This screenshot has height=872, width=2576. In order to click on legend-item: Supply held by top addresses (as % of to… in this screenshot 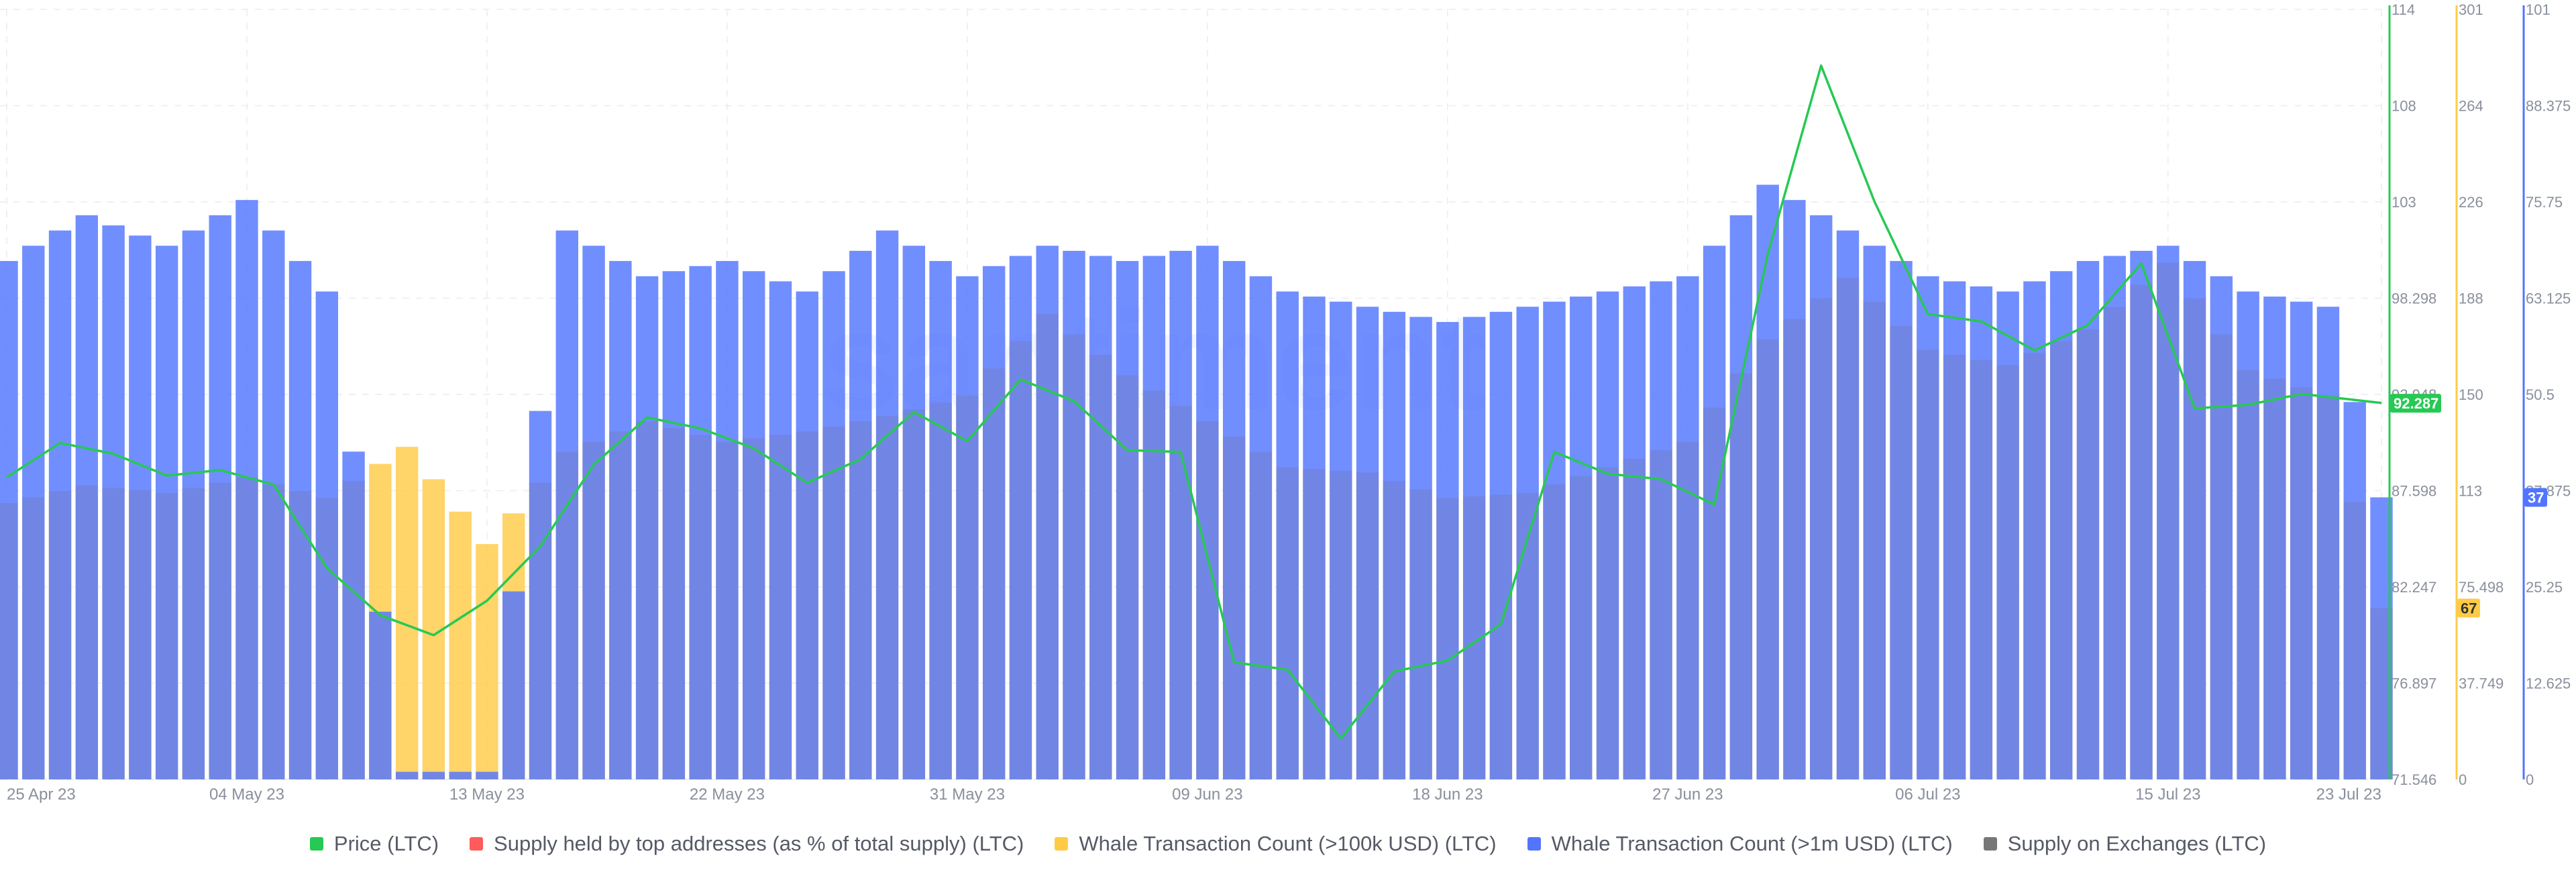, I will do `click(747, 844)`.